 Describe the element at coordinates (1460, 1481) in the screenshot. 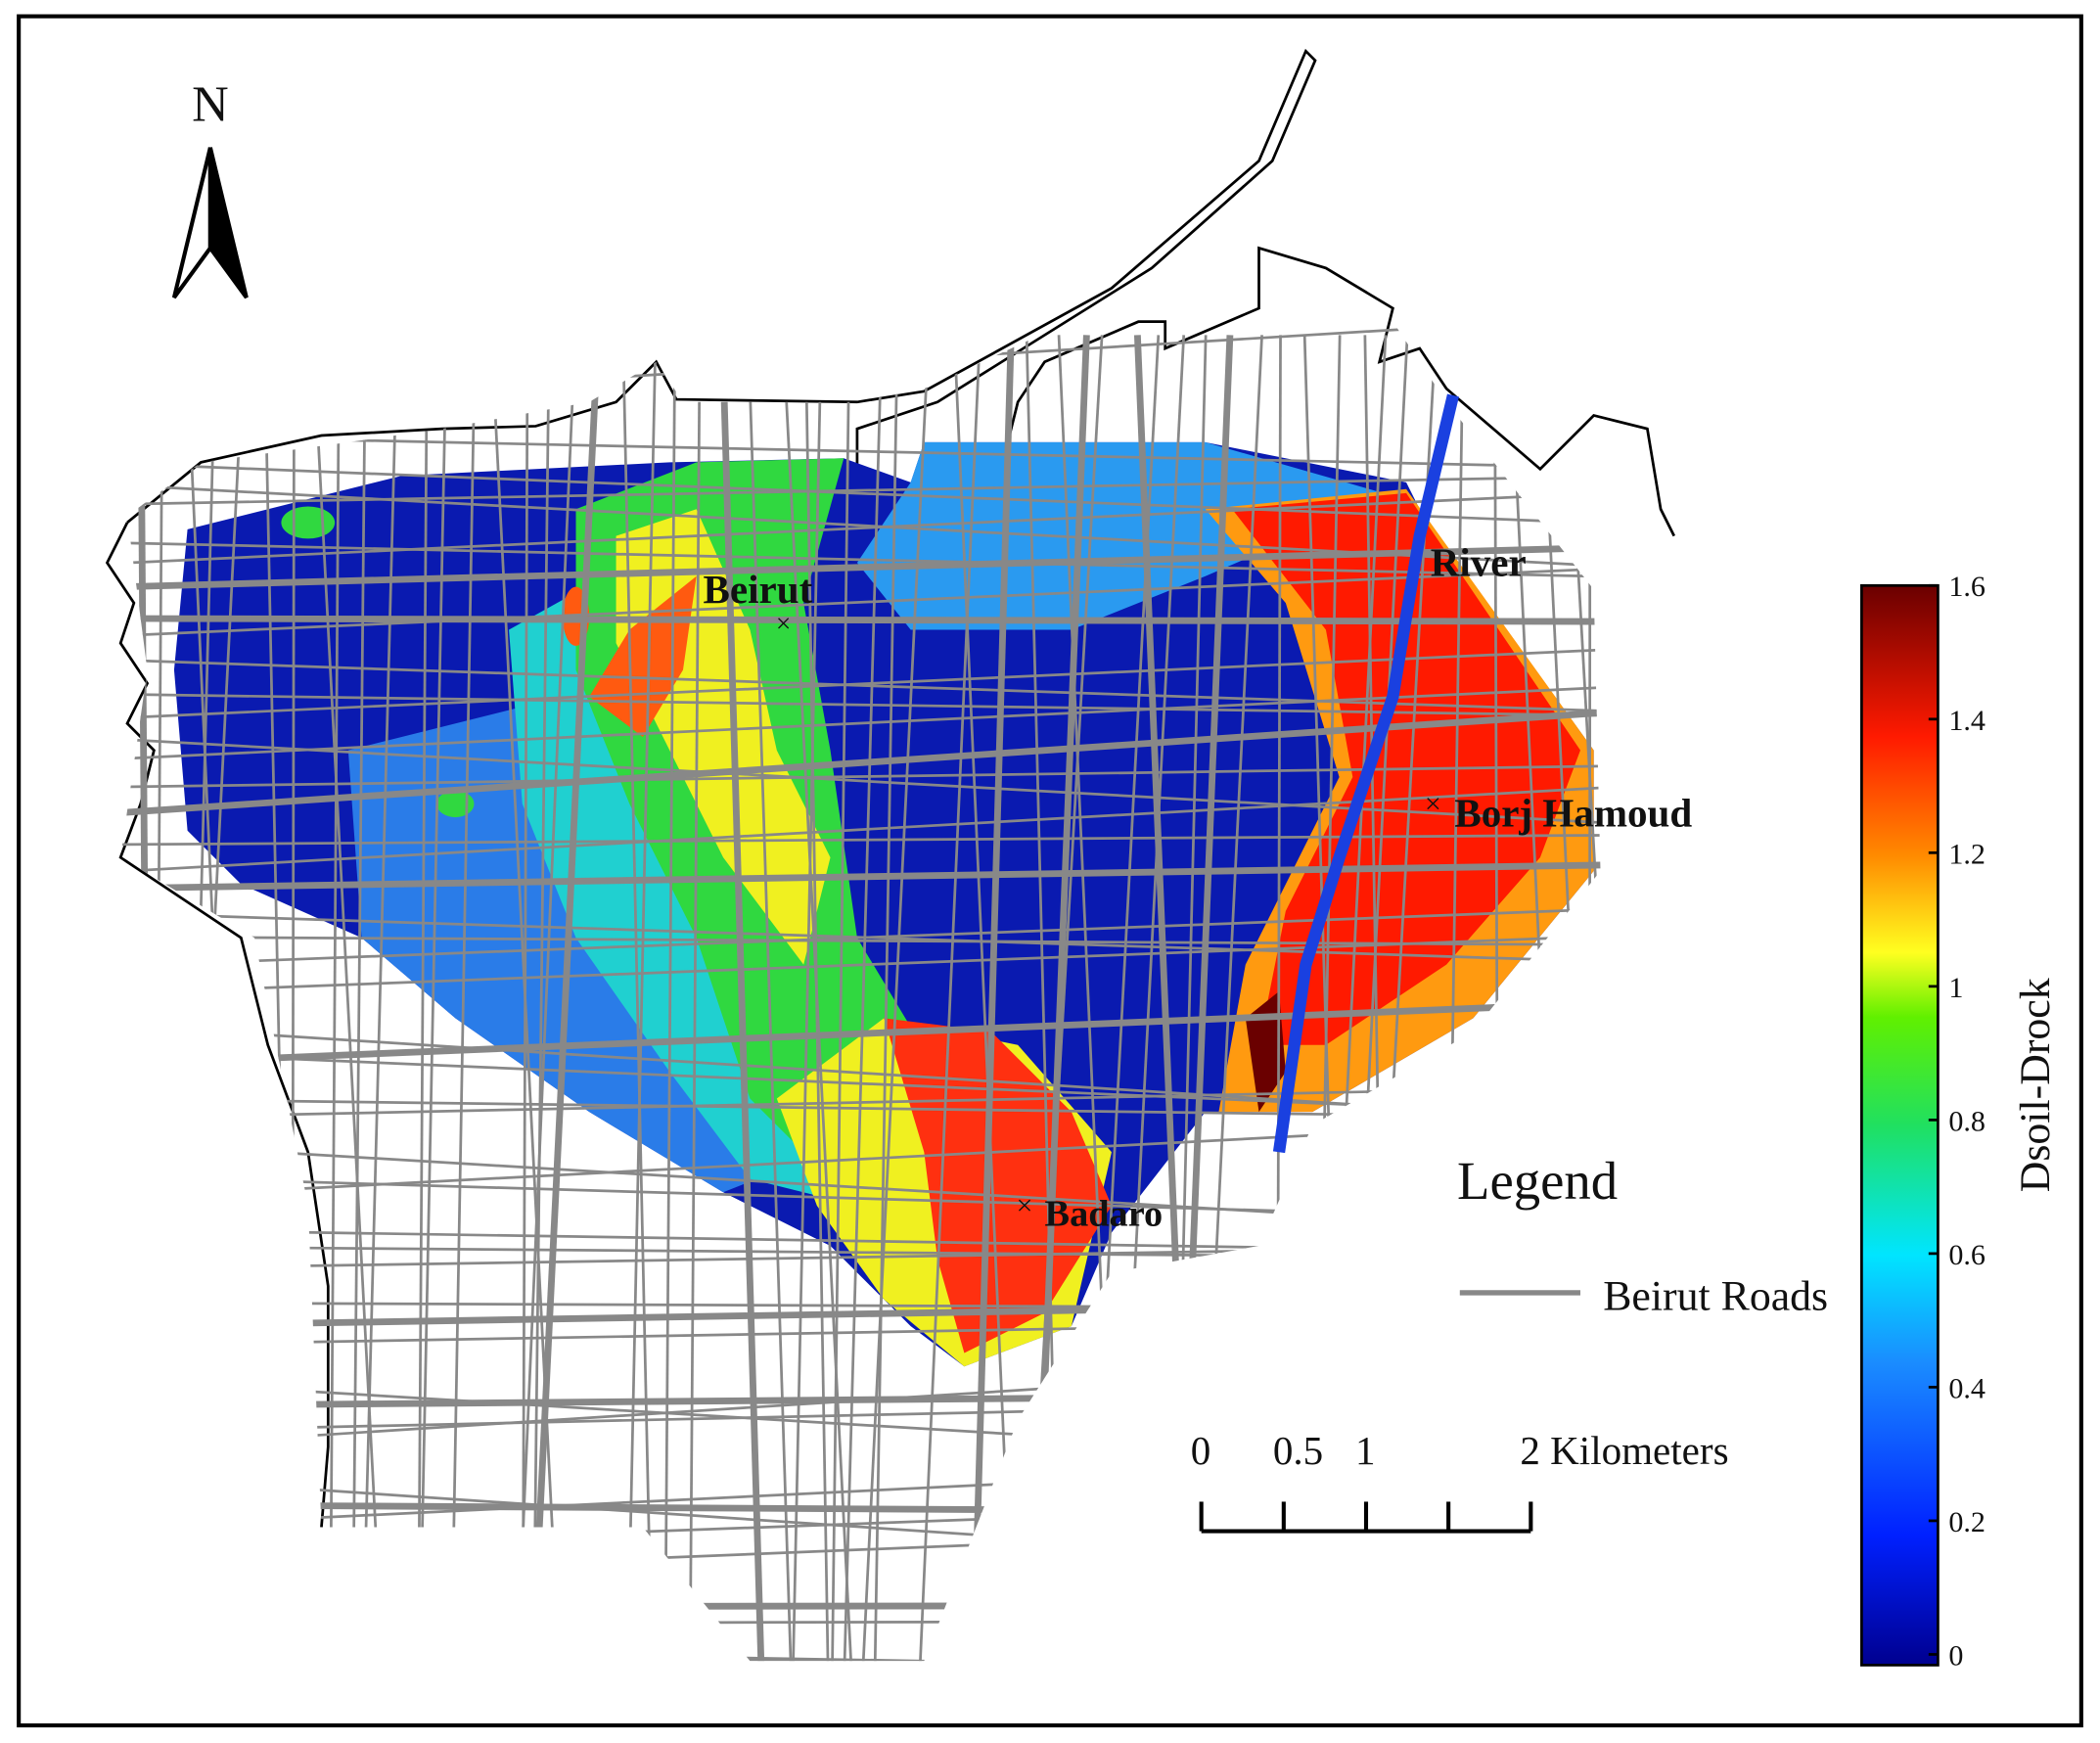

I see `scale-bar: 0 0.5 1 2 Kilometers` at that location.